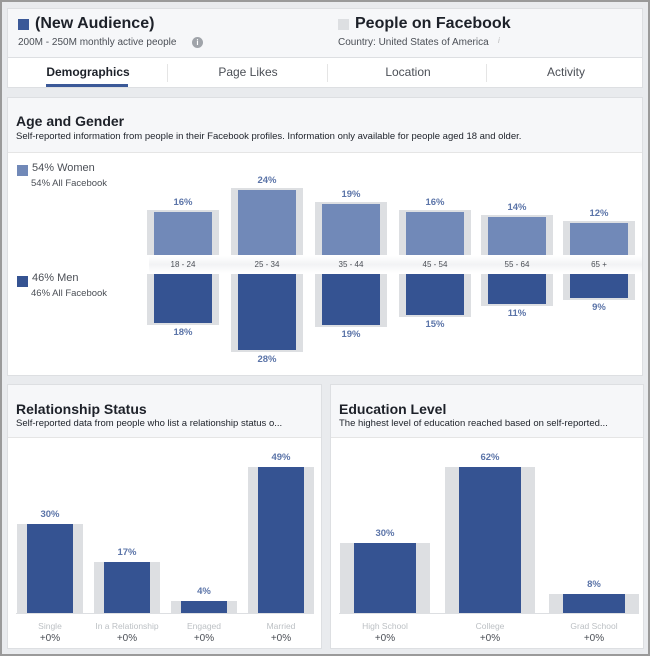 Image resolution: width=650 pixels, height=656 pixels. I want to click on men-value-label: 9%, so click(599, 308).